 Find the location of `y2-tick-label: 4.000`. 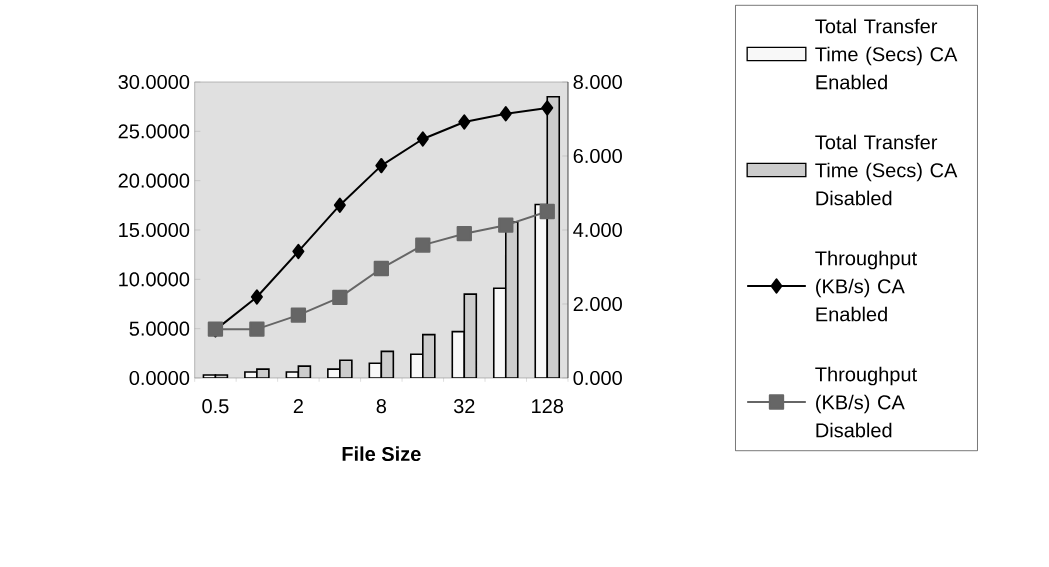

y2-tick-label: 4.000 is located at coordinates (597, 230).